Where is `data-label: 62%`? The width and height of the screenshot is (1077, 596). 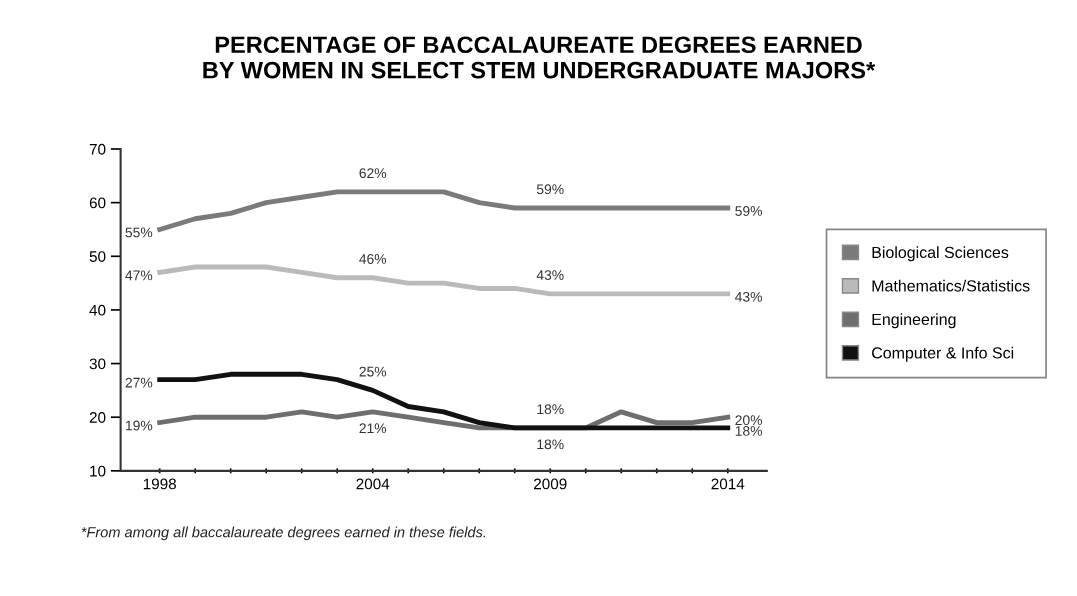 data-label: 62% is located at coordinates (373, 173).